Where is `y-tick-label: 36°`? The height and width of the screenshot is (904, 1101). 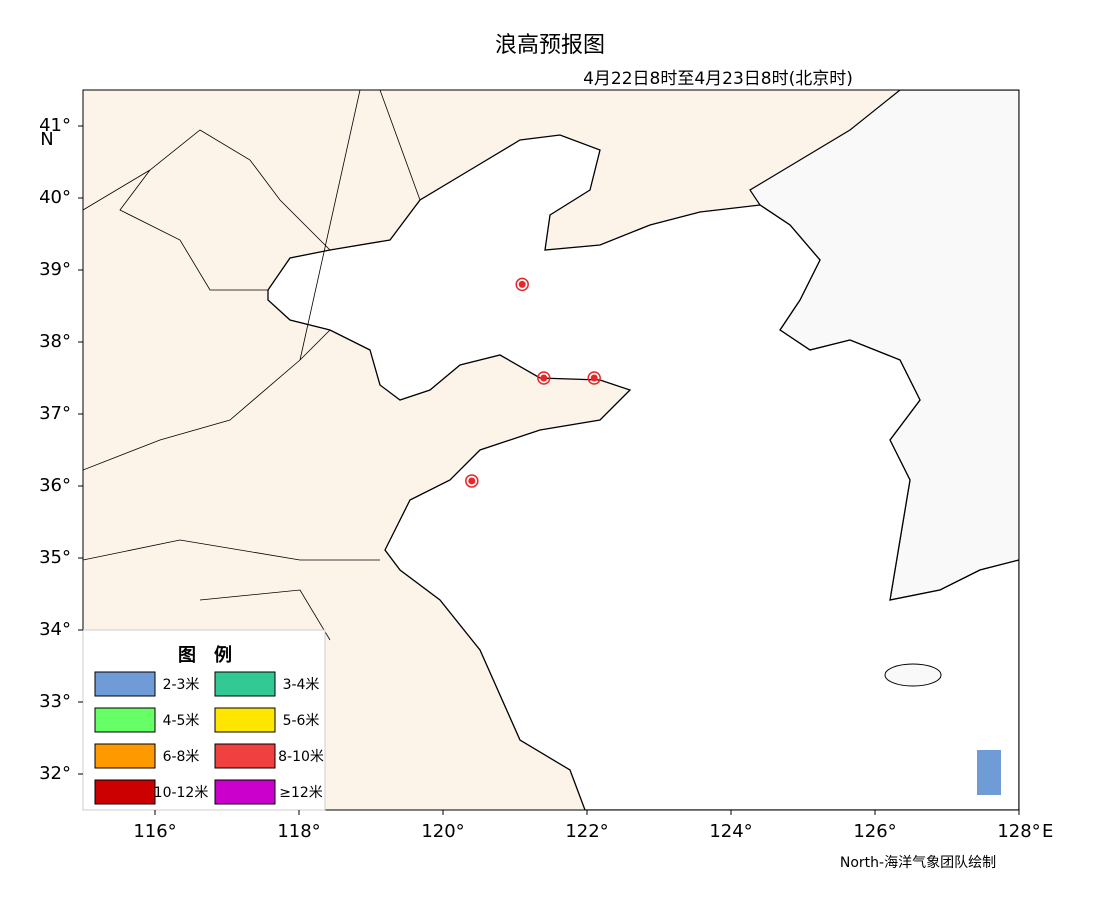
y-tick-label: 36° is located at coordinates (55, 485).